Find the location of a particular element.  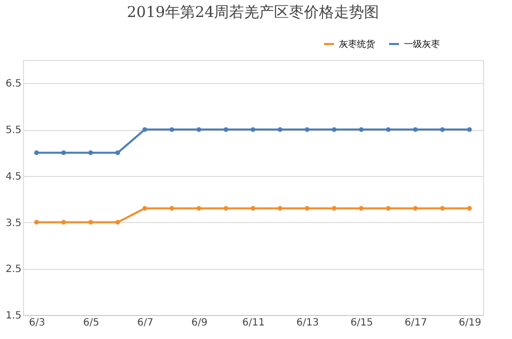

x-tick-label: 6/19 is located at coordinates (470, 323).